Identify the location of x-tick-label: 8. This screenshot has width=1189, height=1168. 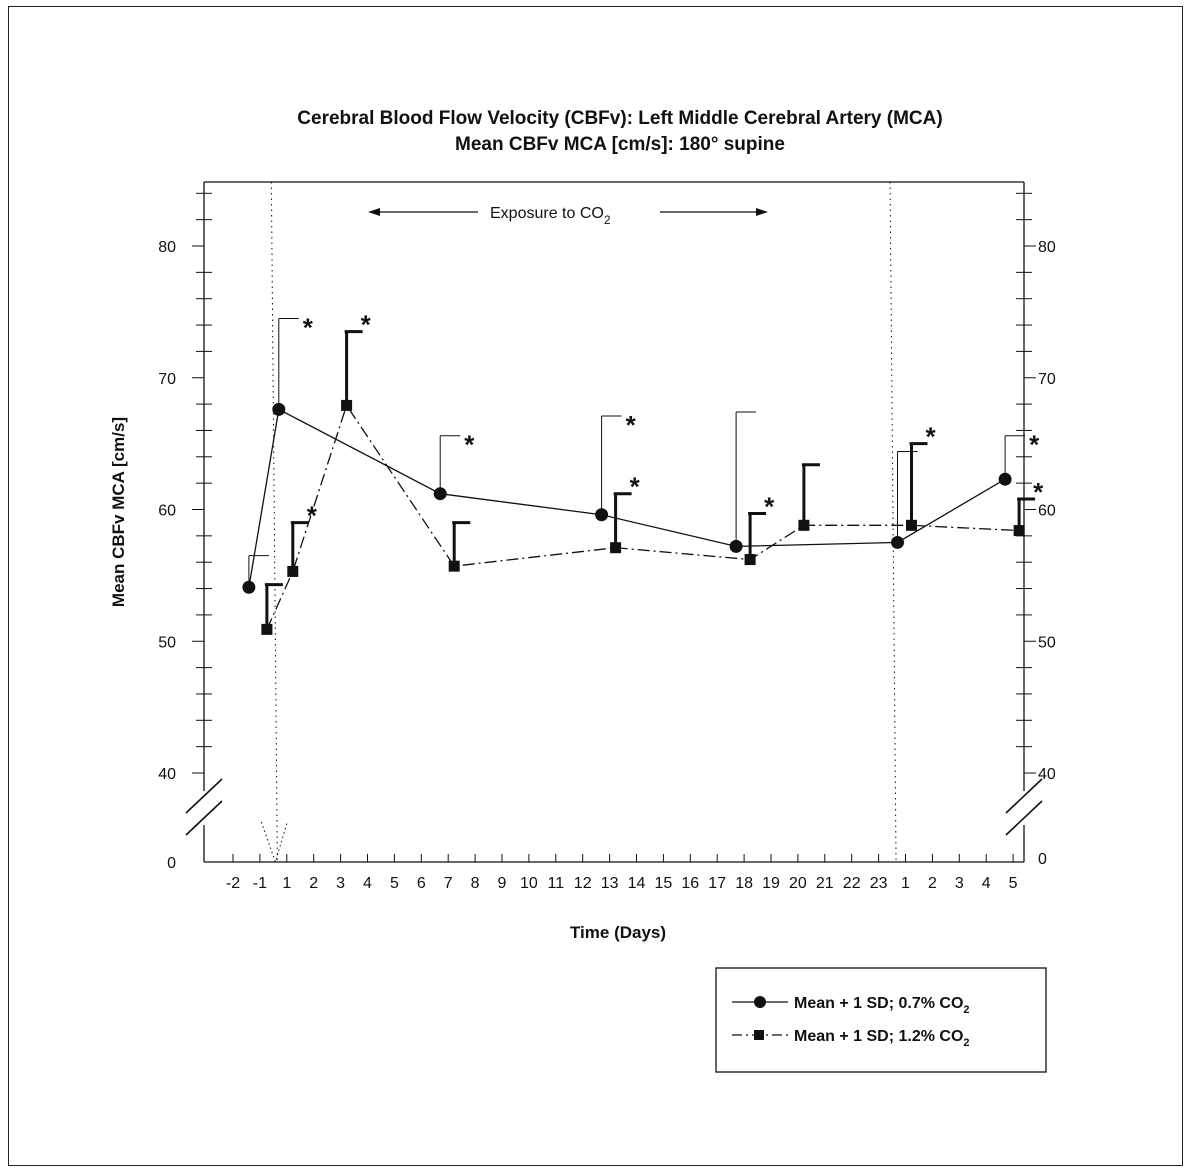
(475, 883).